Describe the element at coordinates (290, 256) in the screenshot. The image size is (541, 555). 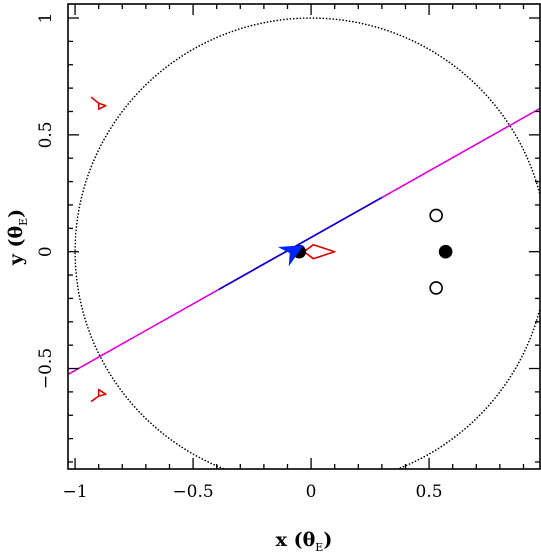
I see `source-marker` at that location.